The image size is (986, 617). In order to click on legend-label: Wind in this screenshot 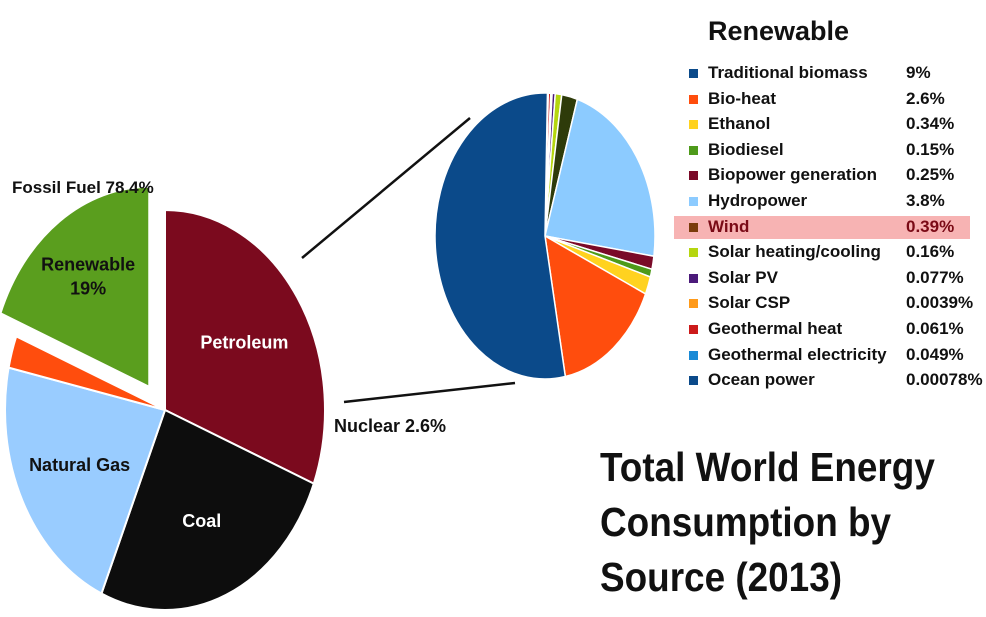, I will do `click(729, 226)`.